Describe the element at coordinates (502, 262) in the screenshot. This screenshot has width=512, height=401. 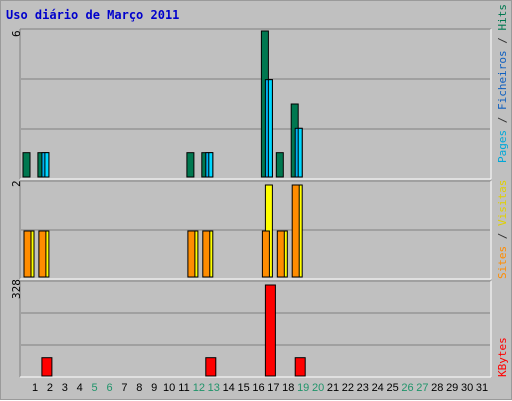
I see `legend-sites: Sites` at that location.